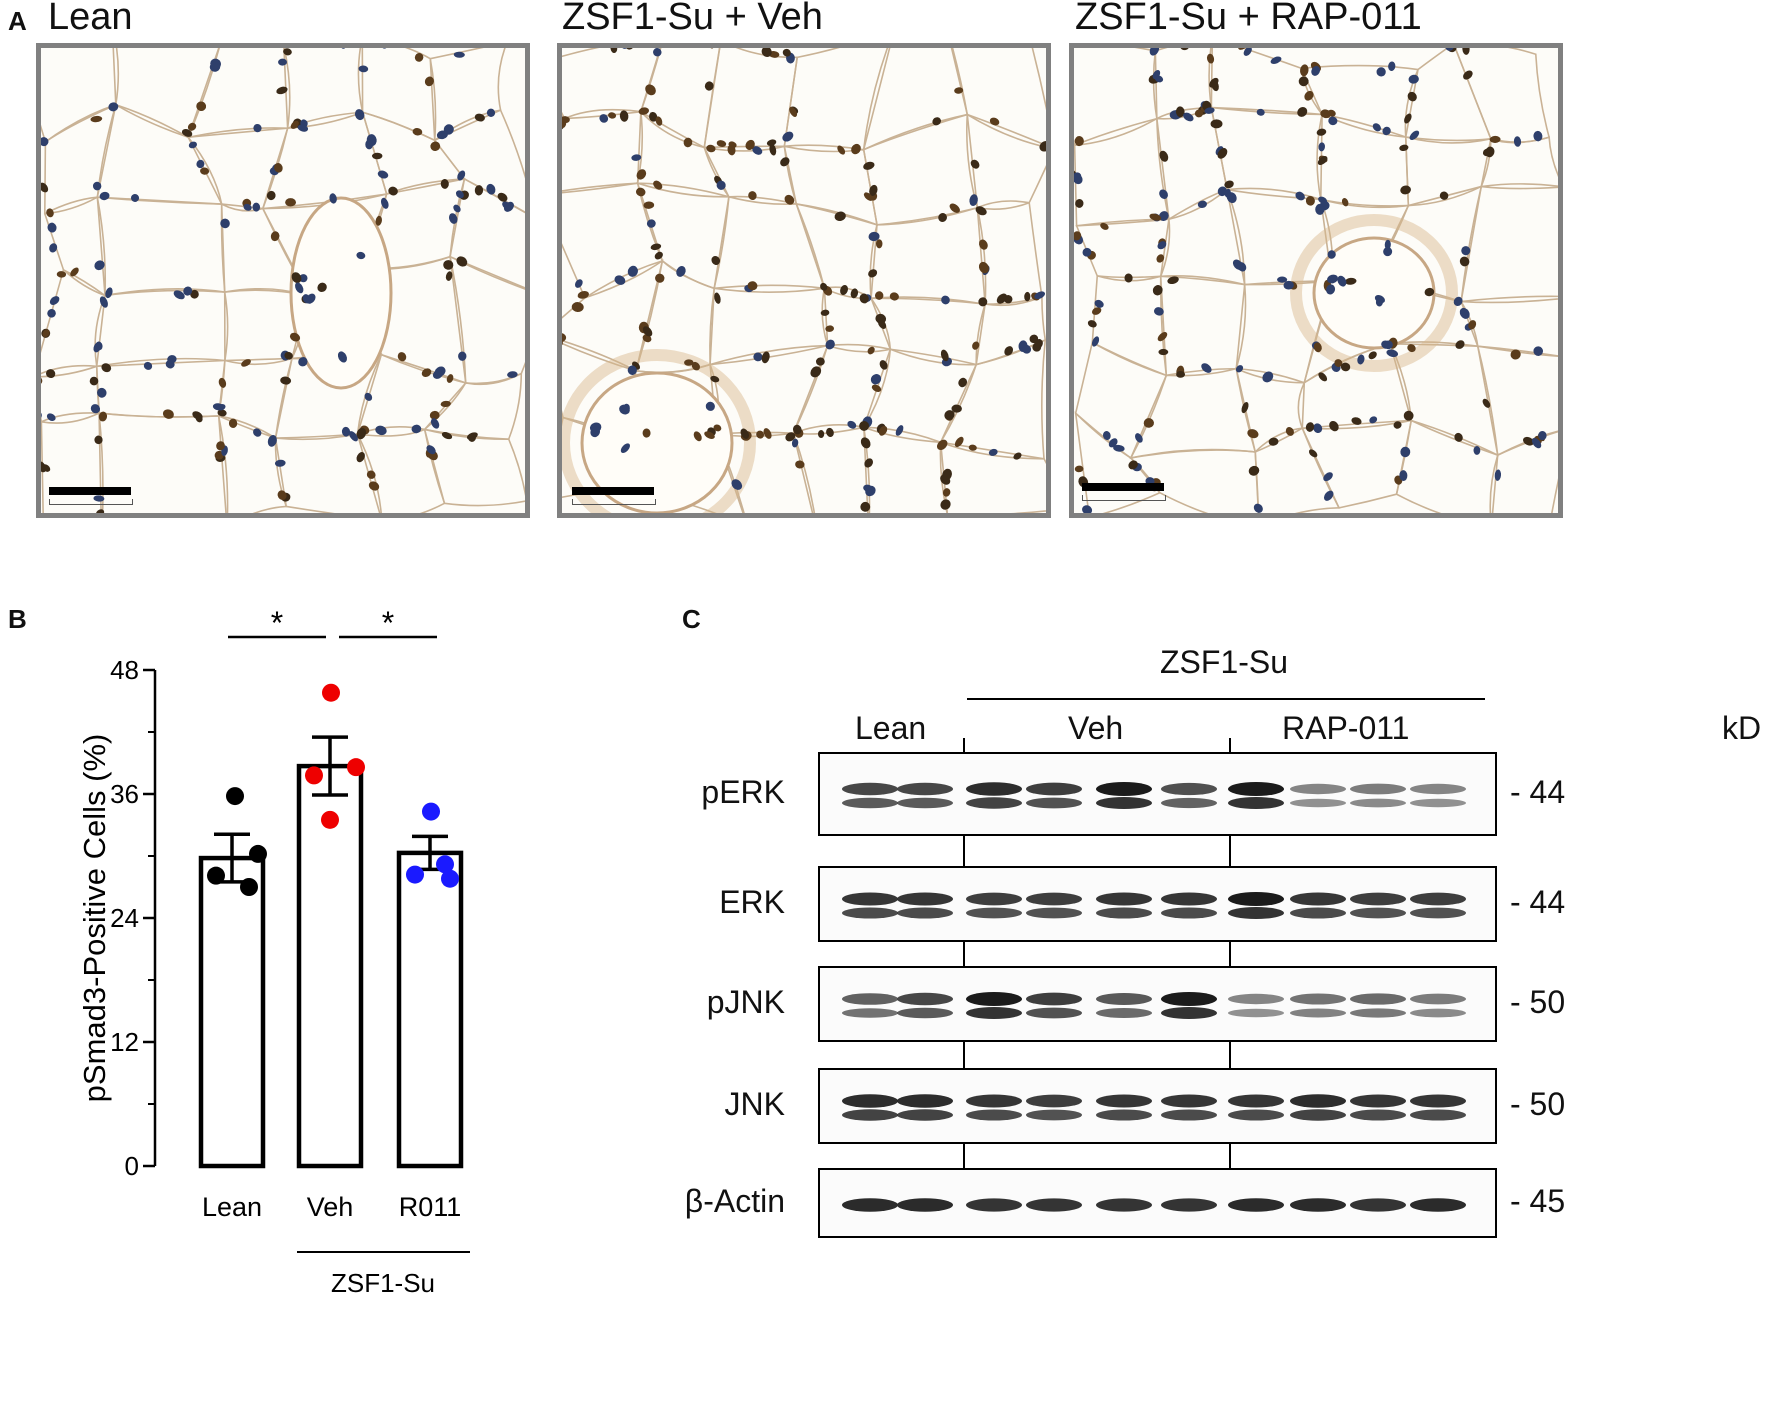 This screenshot has width=1772, height=1415. What do you see at coordinates (804, 280) in the screenshot?
I see `micrograph-zsf1-su-veh` at bounding box center [804, 280].